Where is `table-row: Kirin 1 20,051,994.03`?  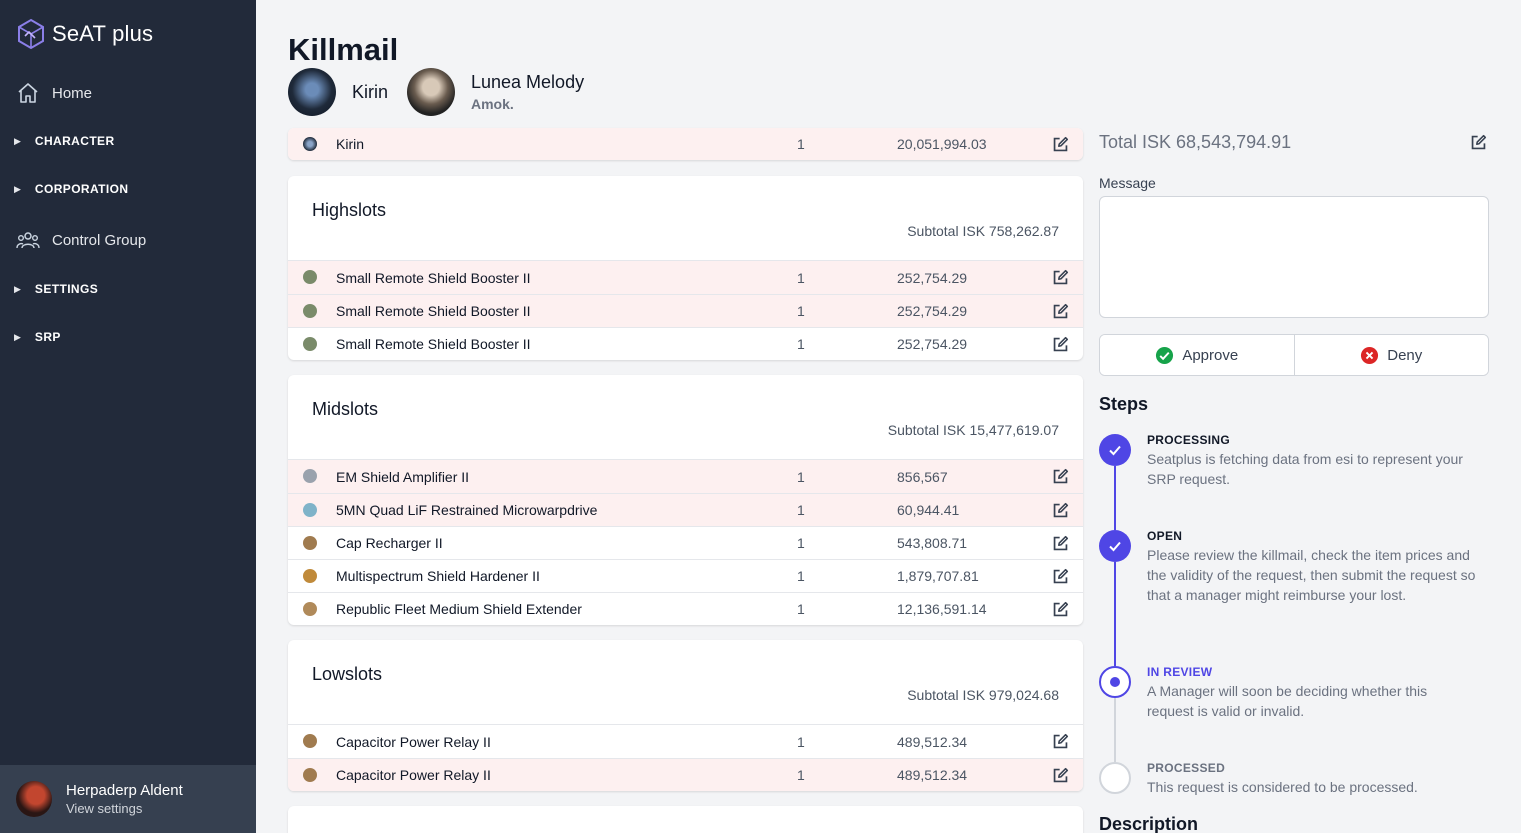
table-row: Kirin 1 20,051,994.03 is located at coordinates (685, 144).